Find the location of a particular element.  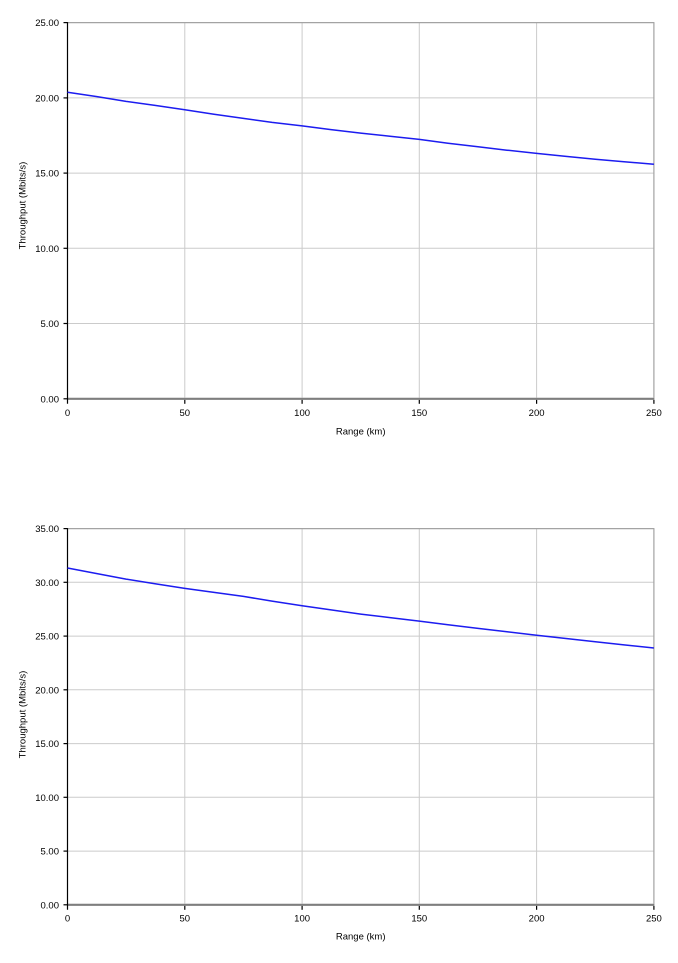

svg-text: 30.00 is located at coordinates (47, 583).